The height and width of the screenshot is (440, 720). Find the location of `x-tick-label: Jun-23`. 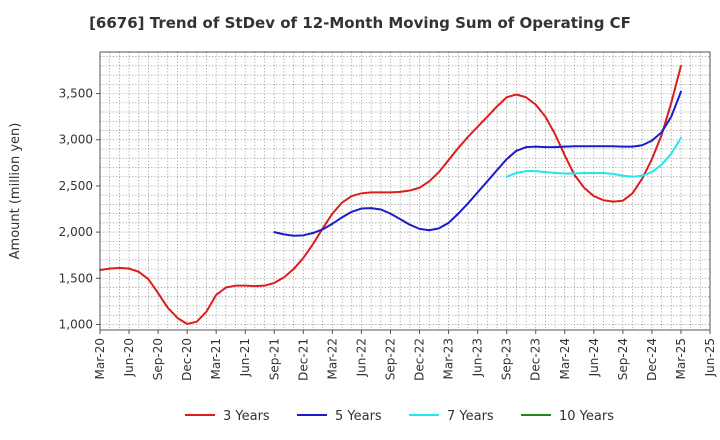

x-tick-label: Jun-23 is located at coordinates (478, 357).